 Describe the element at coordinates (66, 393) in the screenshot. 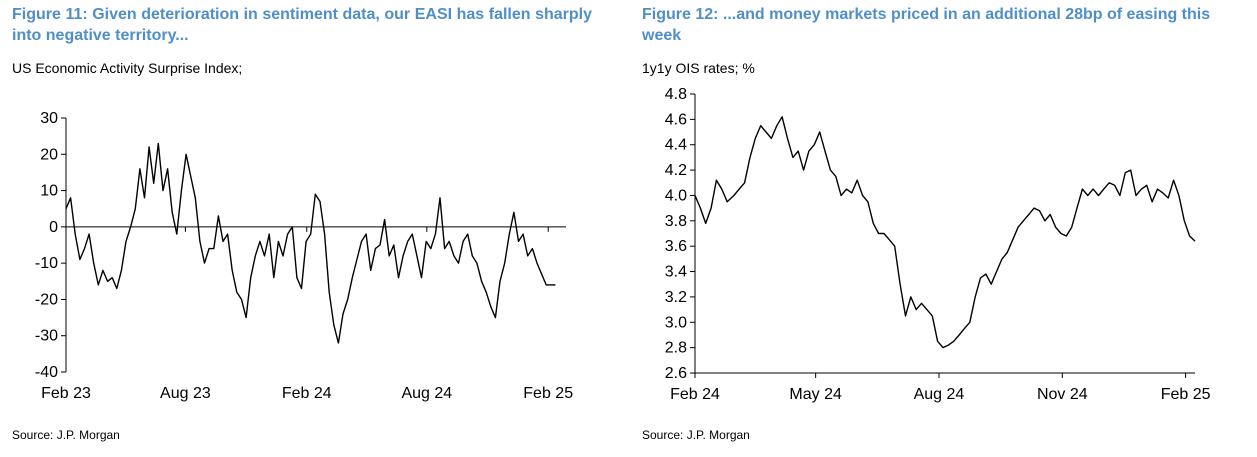

I see `x-tick-label: Feb 23` at that location.